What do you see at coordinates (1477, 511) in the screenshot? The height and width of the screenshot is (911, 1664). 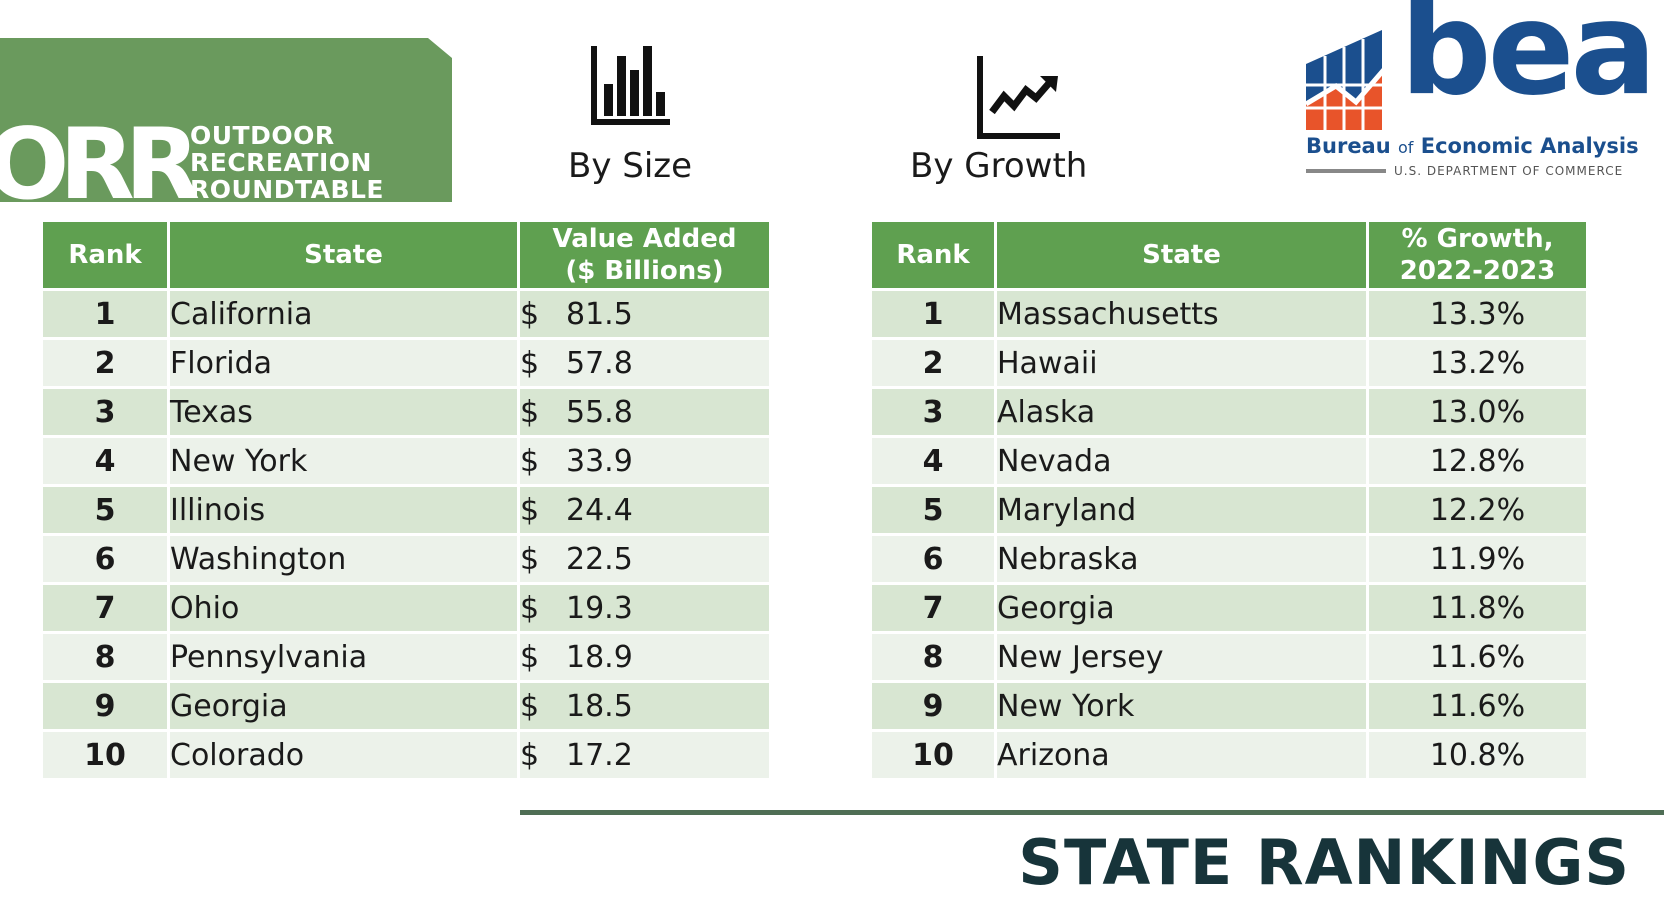 I see `growth-percent-cell: 12.2%` at bounding box center [1477, 511].